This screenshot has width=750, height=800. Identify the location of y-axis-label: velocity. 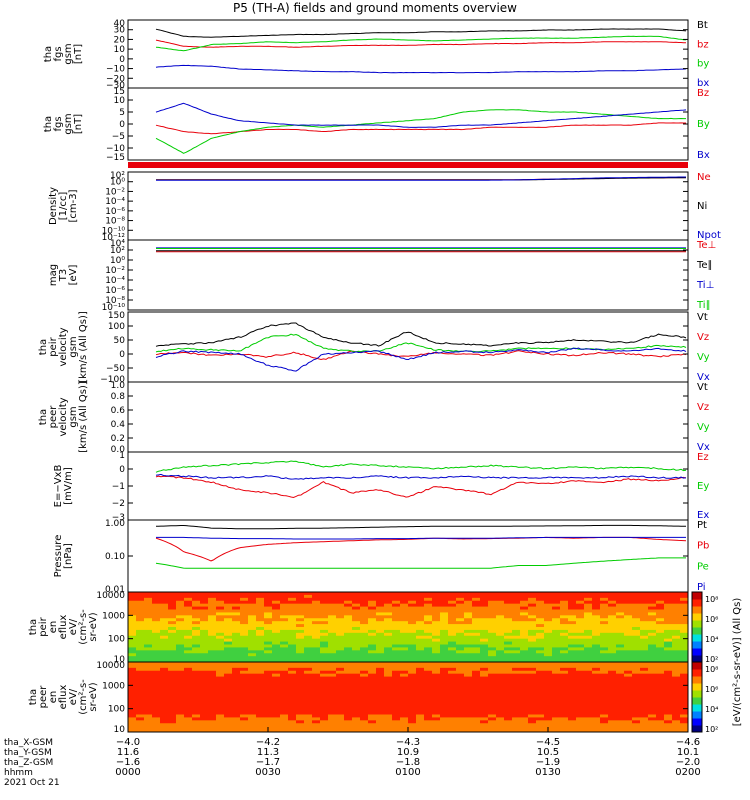
(63, 416).